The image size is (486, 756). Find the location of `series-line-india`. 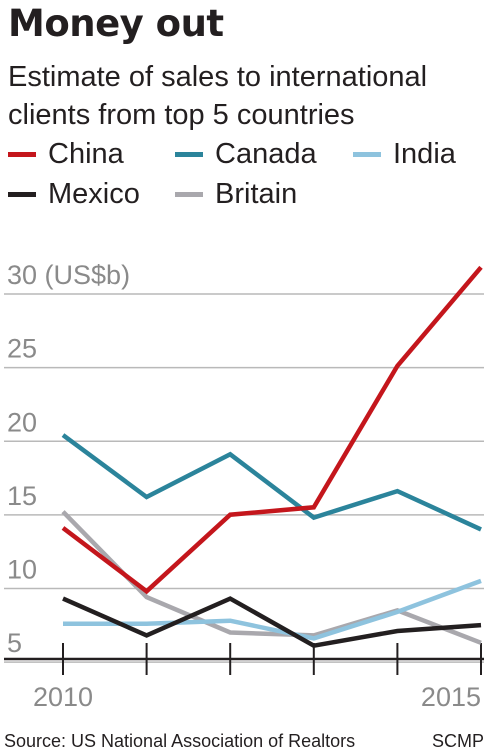

series-line-india is located at coordinates (272, 609).